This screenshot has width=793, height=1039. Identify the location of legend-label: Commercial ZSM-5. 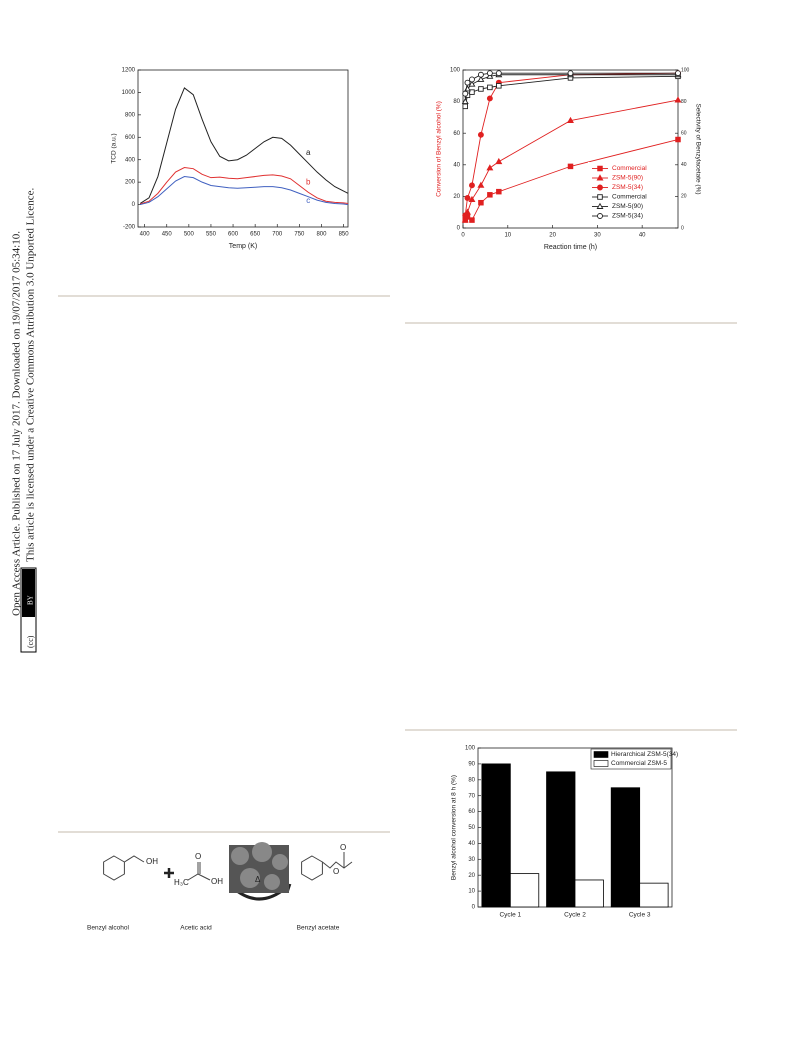
(639, 763).